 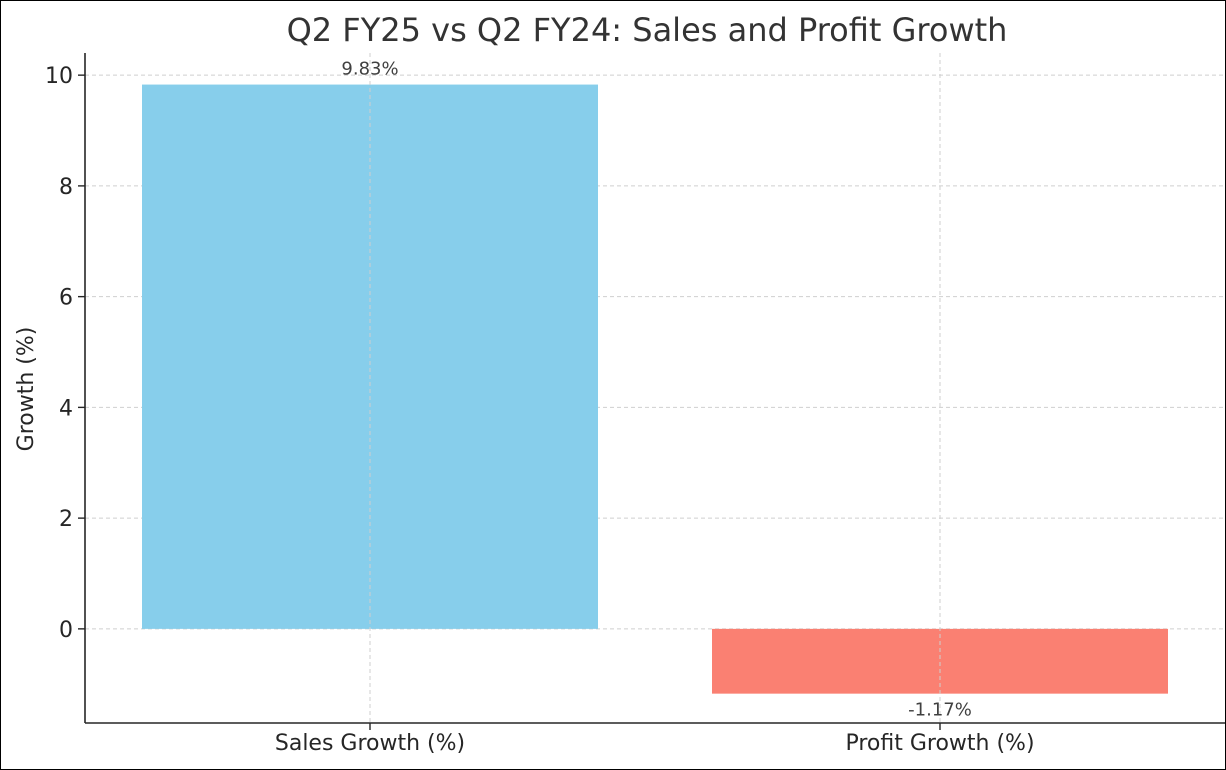 I want to click on data-label-0: 9.83%, so click(x=369, y=69).